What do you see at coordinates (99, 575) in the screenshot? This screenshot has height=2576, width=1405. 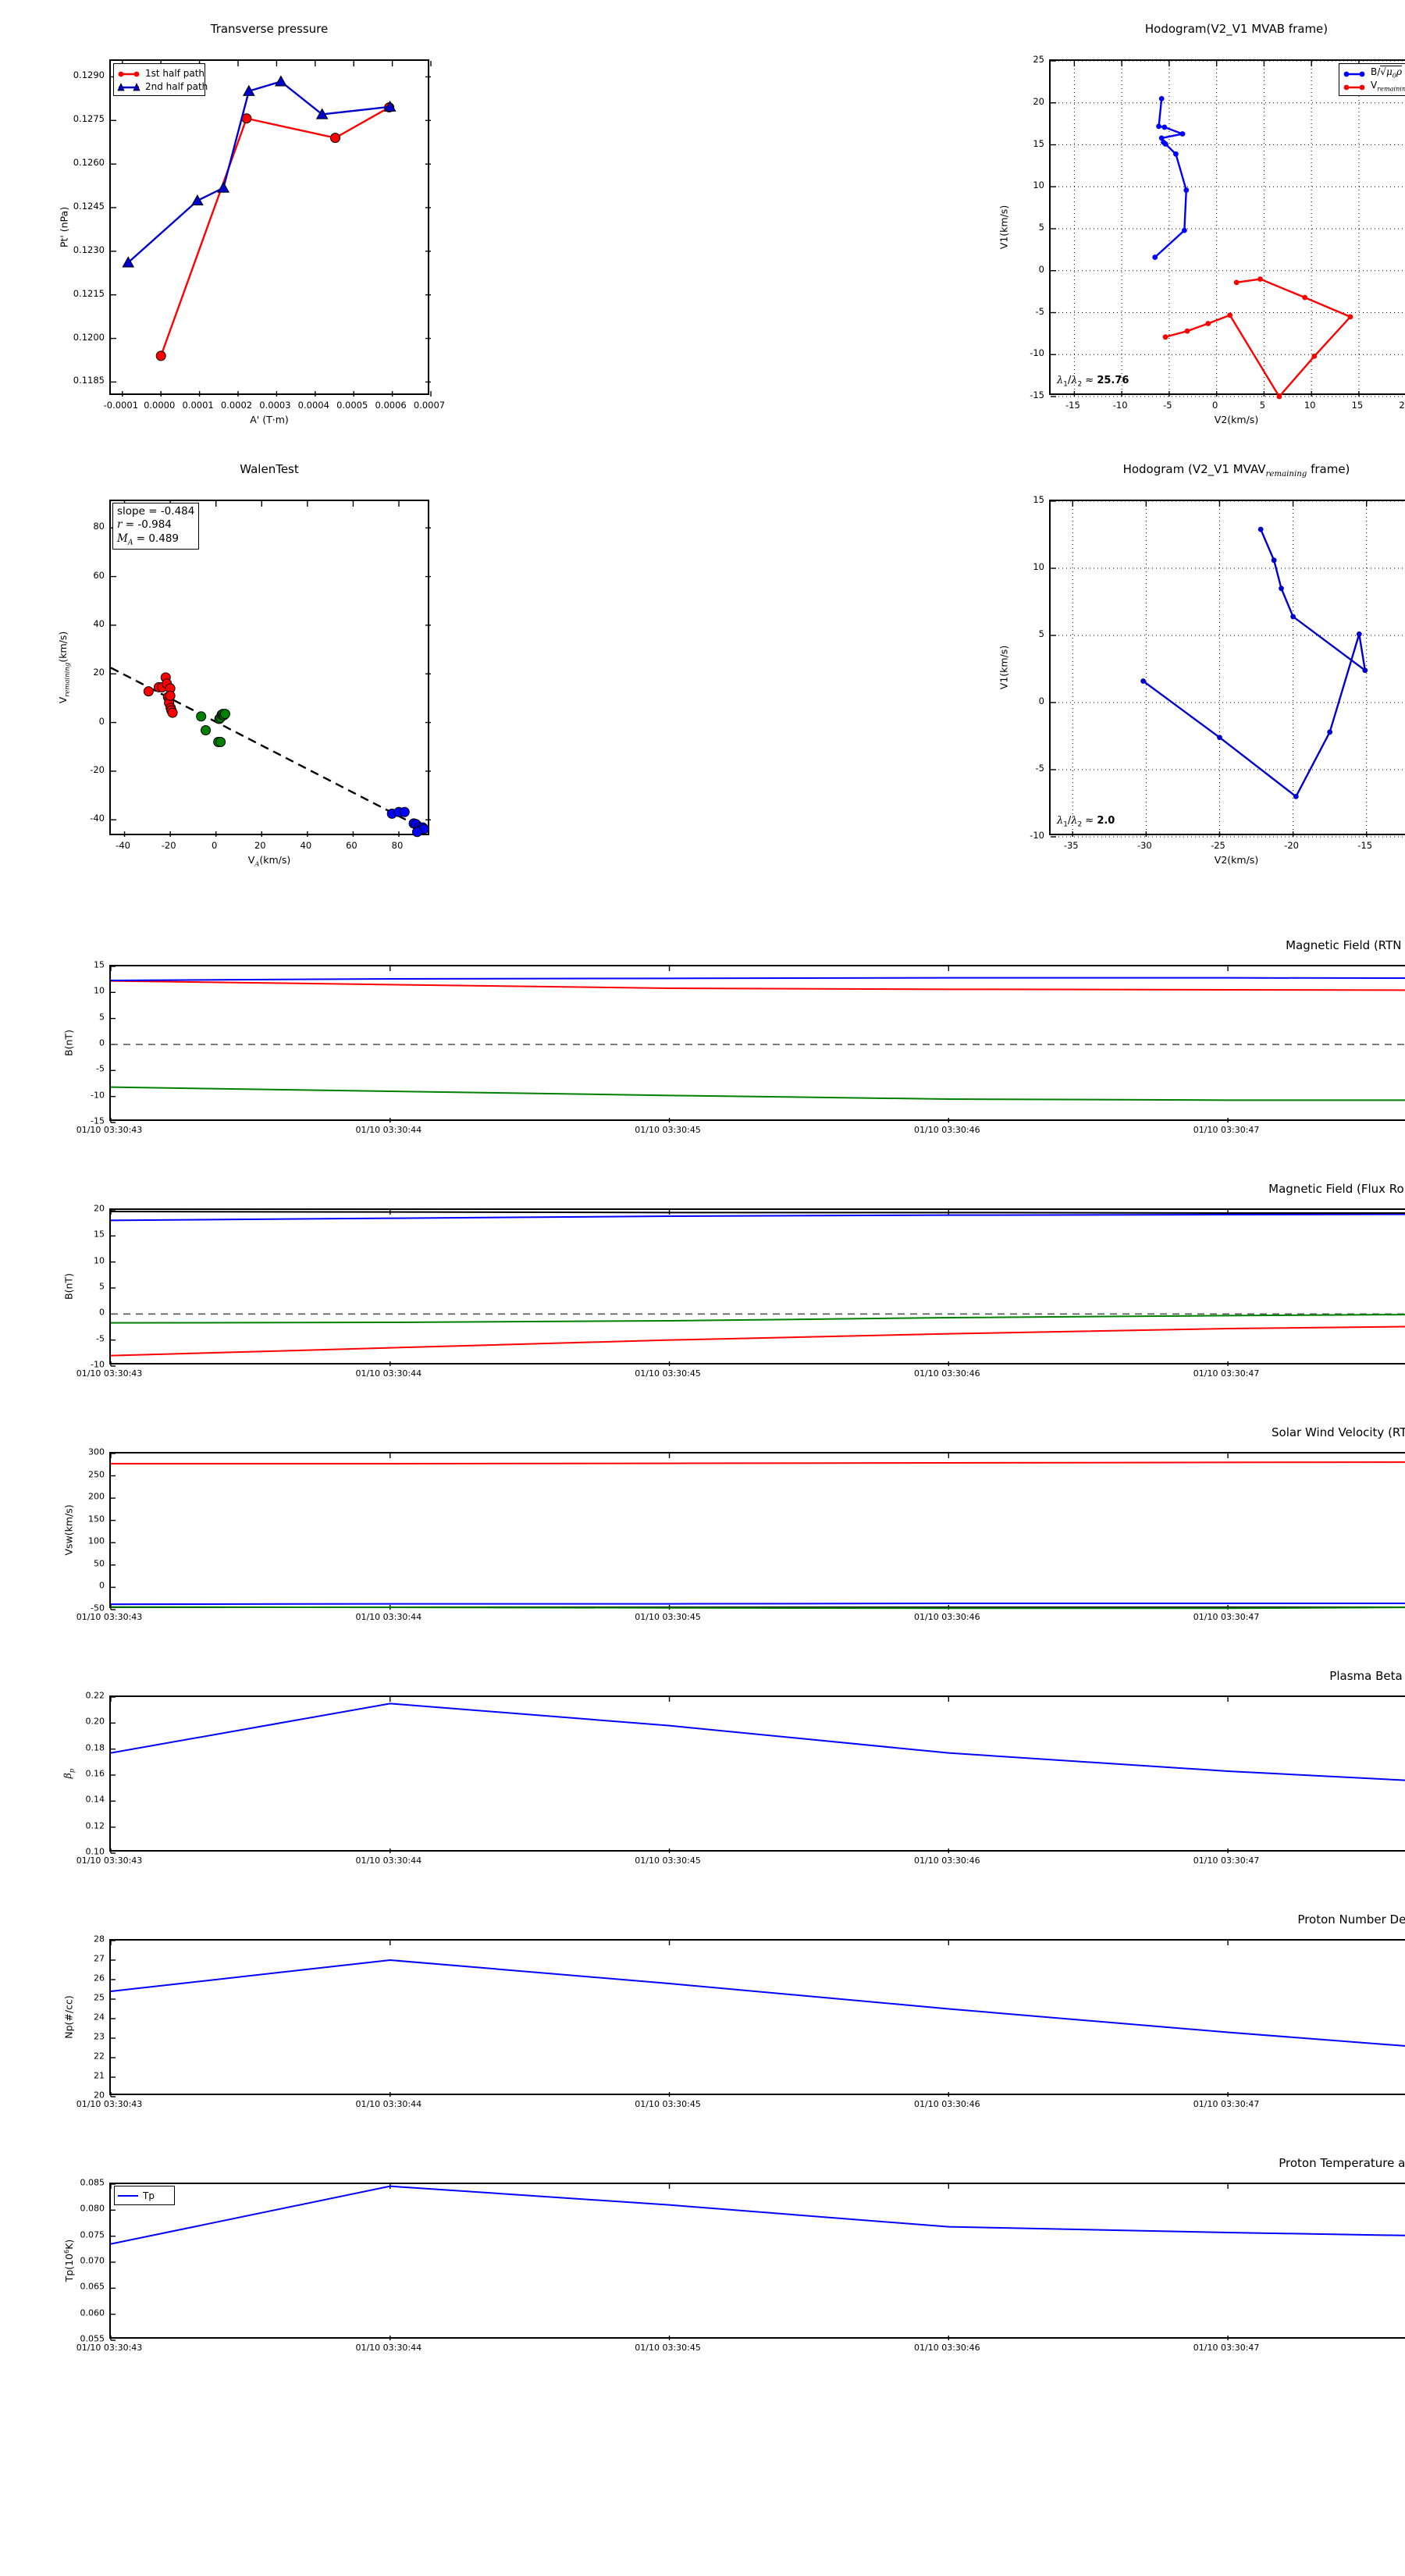 I see `y-tick-label: 60` at bounding box center [99, 575].